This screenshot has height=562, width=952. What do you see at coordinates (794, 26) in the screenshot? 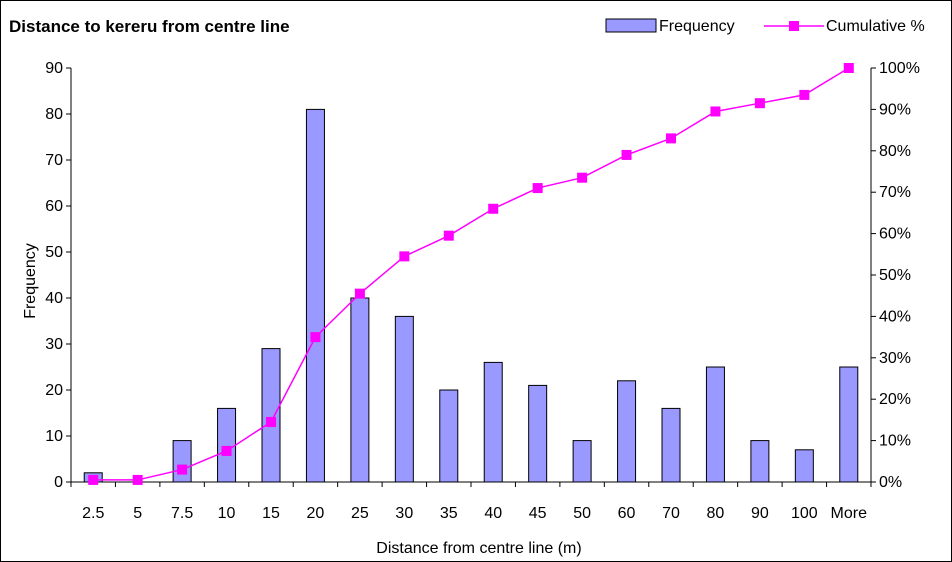
I see `legend-cumulative-marker` at bounding box center [794, 26].